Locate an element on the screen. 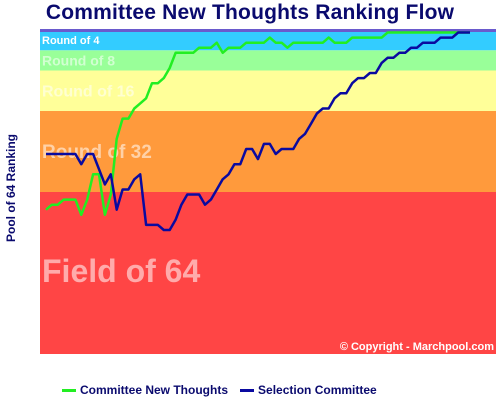 Image resolution: width=500 pixels, height=400 pixels. y-axis-label: Pool of 64 Ranking is located at coordinates (11, 188).